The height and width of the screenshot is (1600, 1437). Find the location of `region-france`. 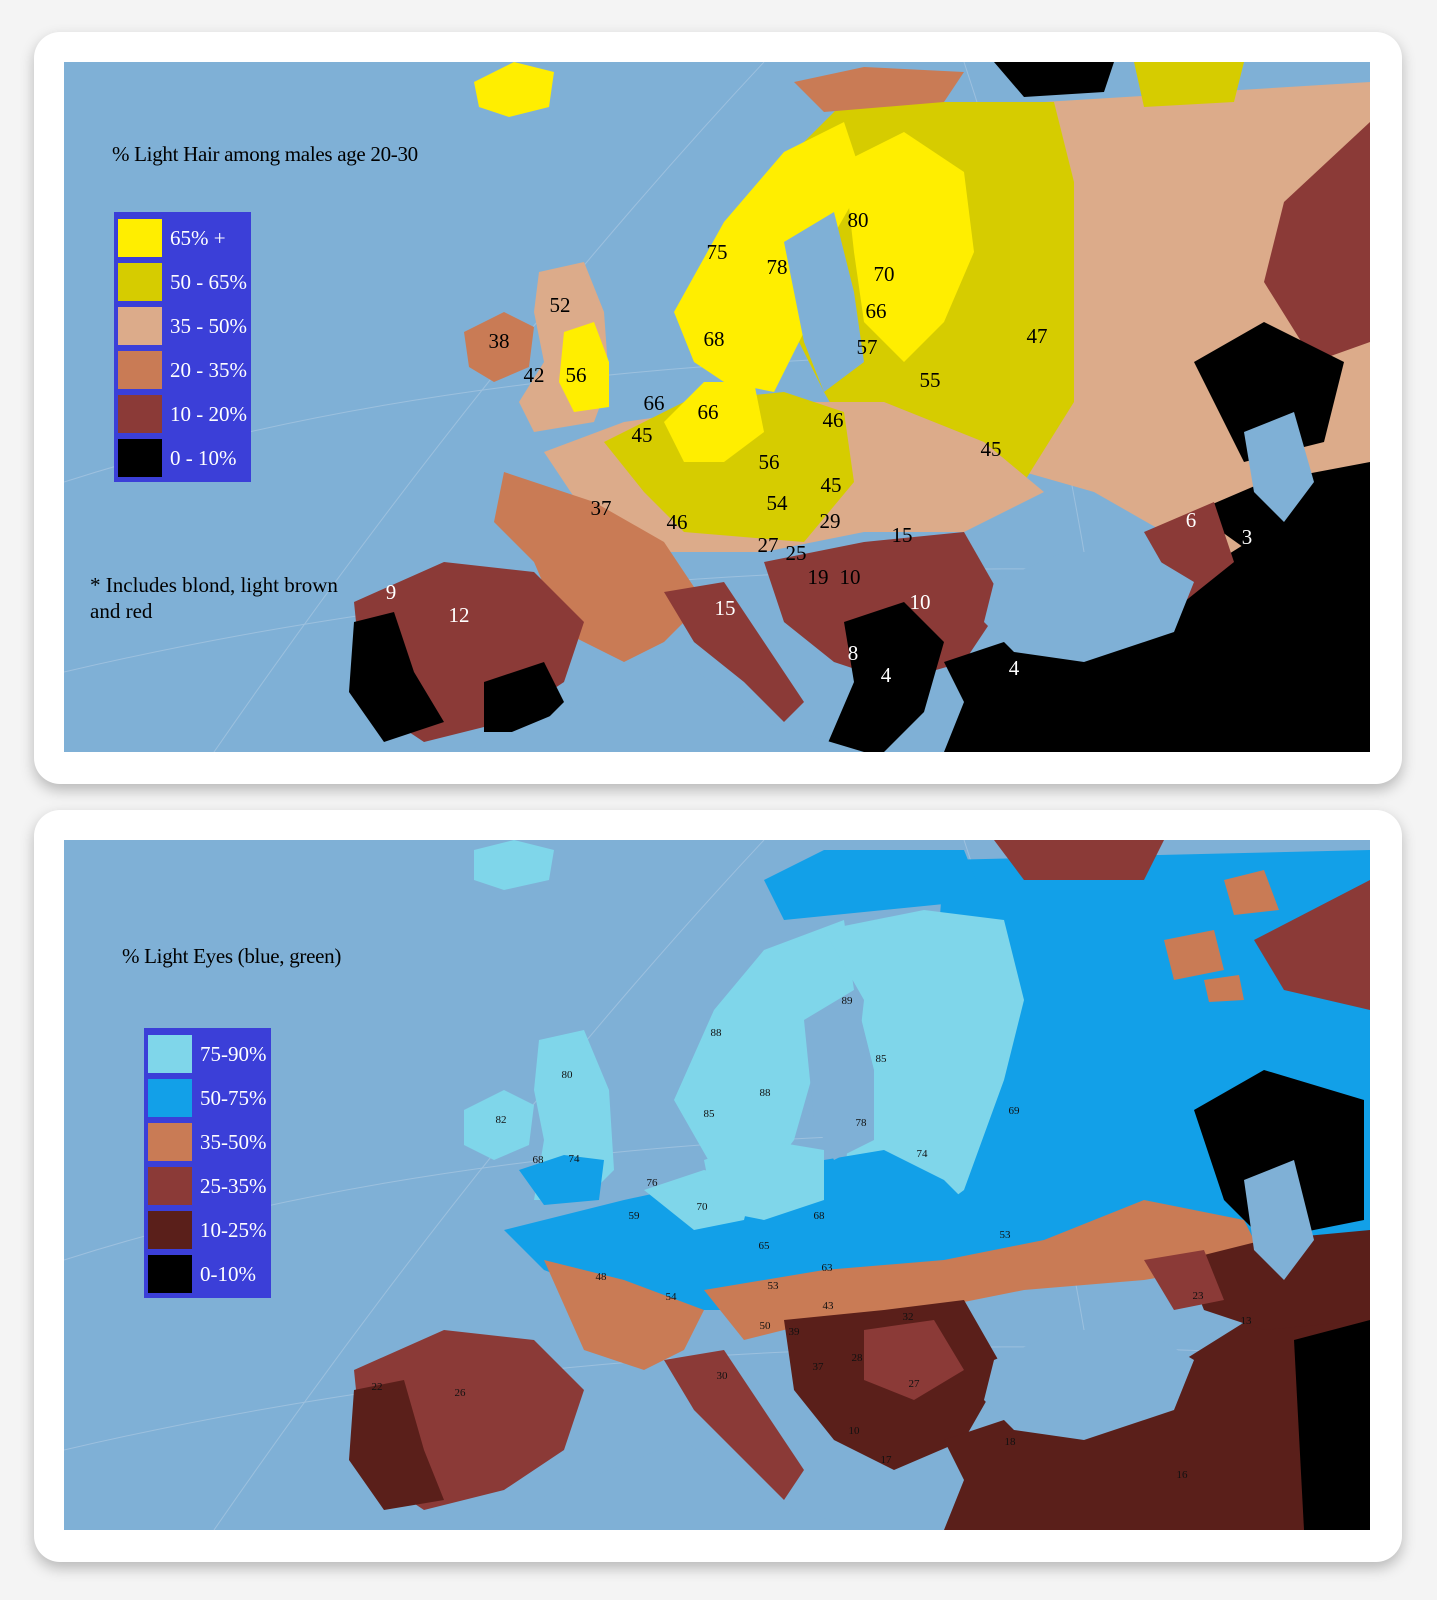

region-france is located at coordinates (599, 567).